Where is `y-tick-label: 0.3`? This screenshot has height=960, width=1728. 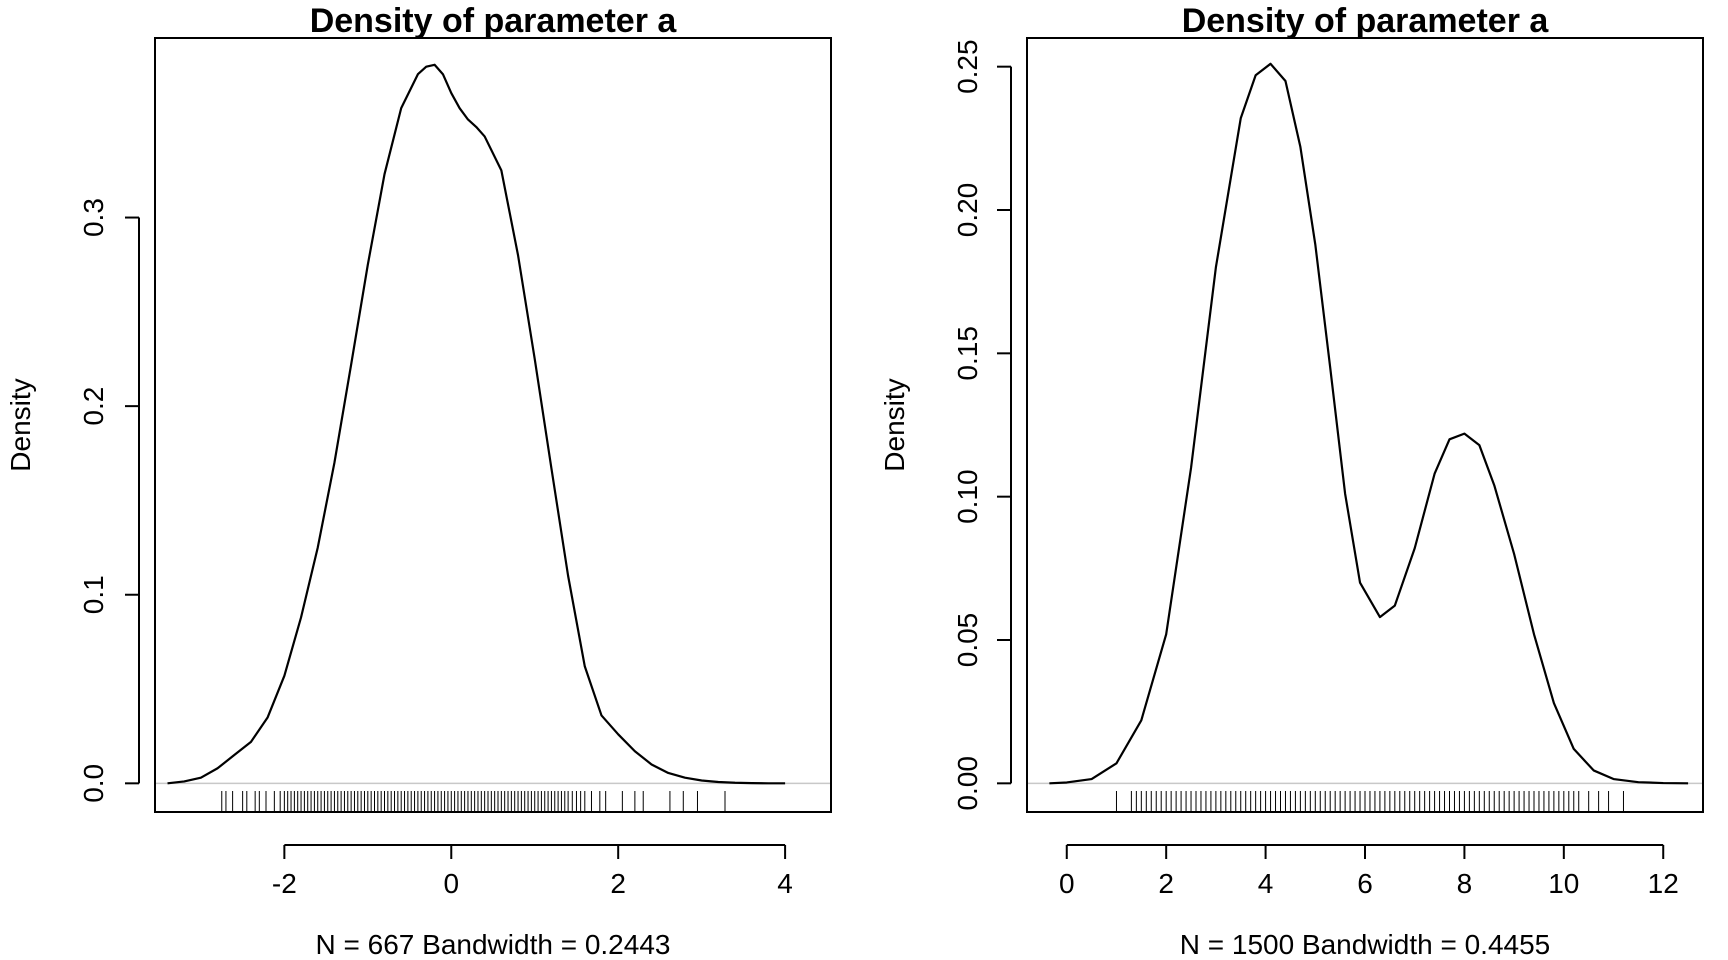
y-tick-label: 0.3 is located at coordinates (93, 217).